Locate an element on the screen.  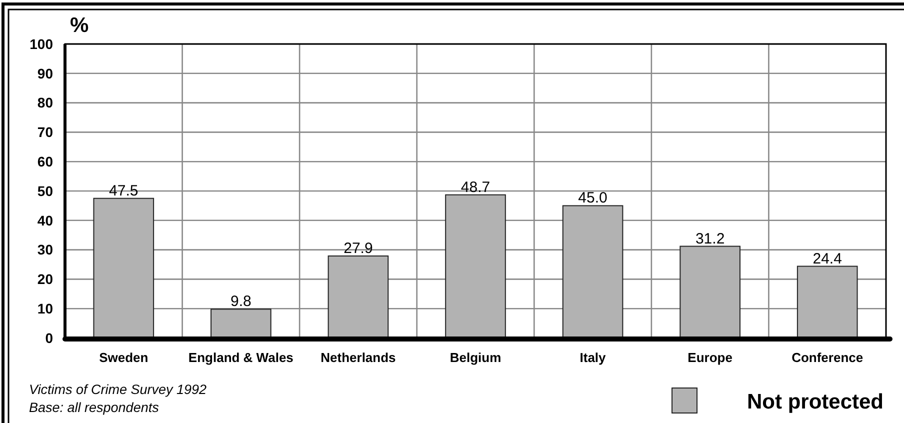
y-tick-label: 100 is located at coordinates (42, 44).